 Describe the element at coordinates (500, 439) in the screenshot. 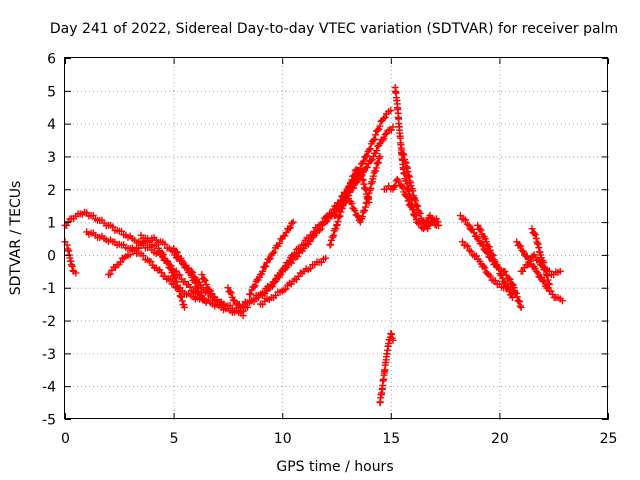

I see `x-tick-label: 20` at that location.